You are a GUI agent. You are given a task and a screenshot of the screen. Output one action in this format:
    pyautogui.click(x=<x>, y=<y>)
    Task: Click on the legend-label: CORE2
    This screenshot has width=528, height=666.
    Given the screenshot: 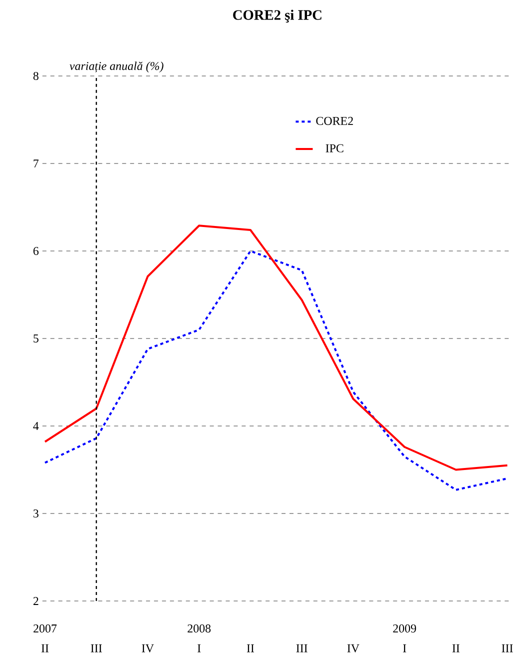 What is the action you would take?
    pyautogui.click(x=334, y=120)
    